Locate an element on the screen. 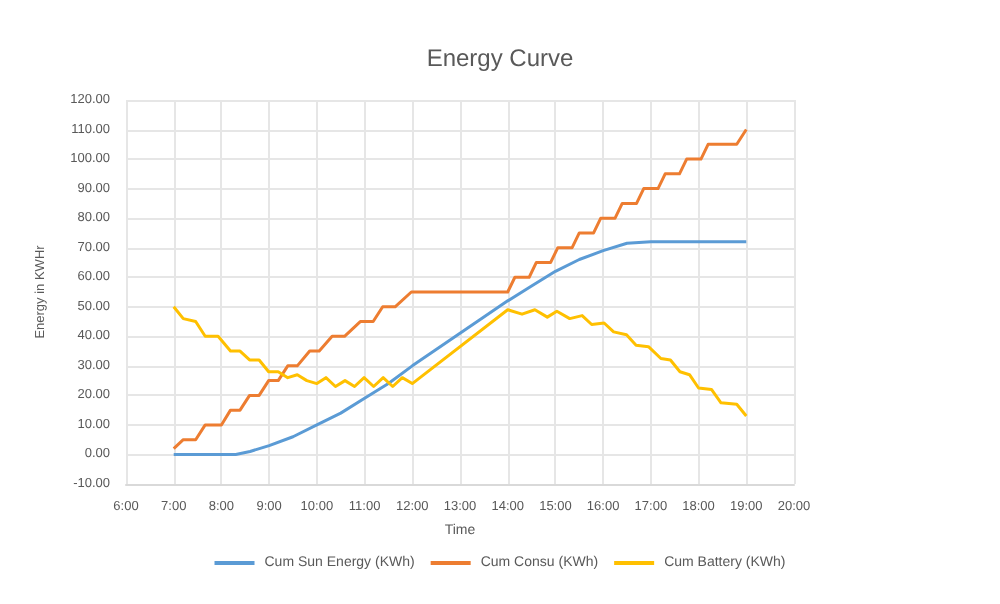 This screenshot has height=604, width=1000. chart-title: Energy Curve is located at coordinates (500, 58).